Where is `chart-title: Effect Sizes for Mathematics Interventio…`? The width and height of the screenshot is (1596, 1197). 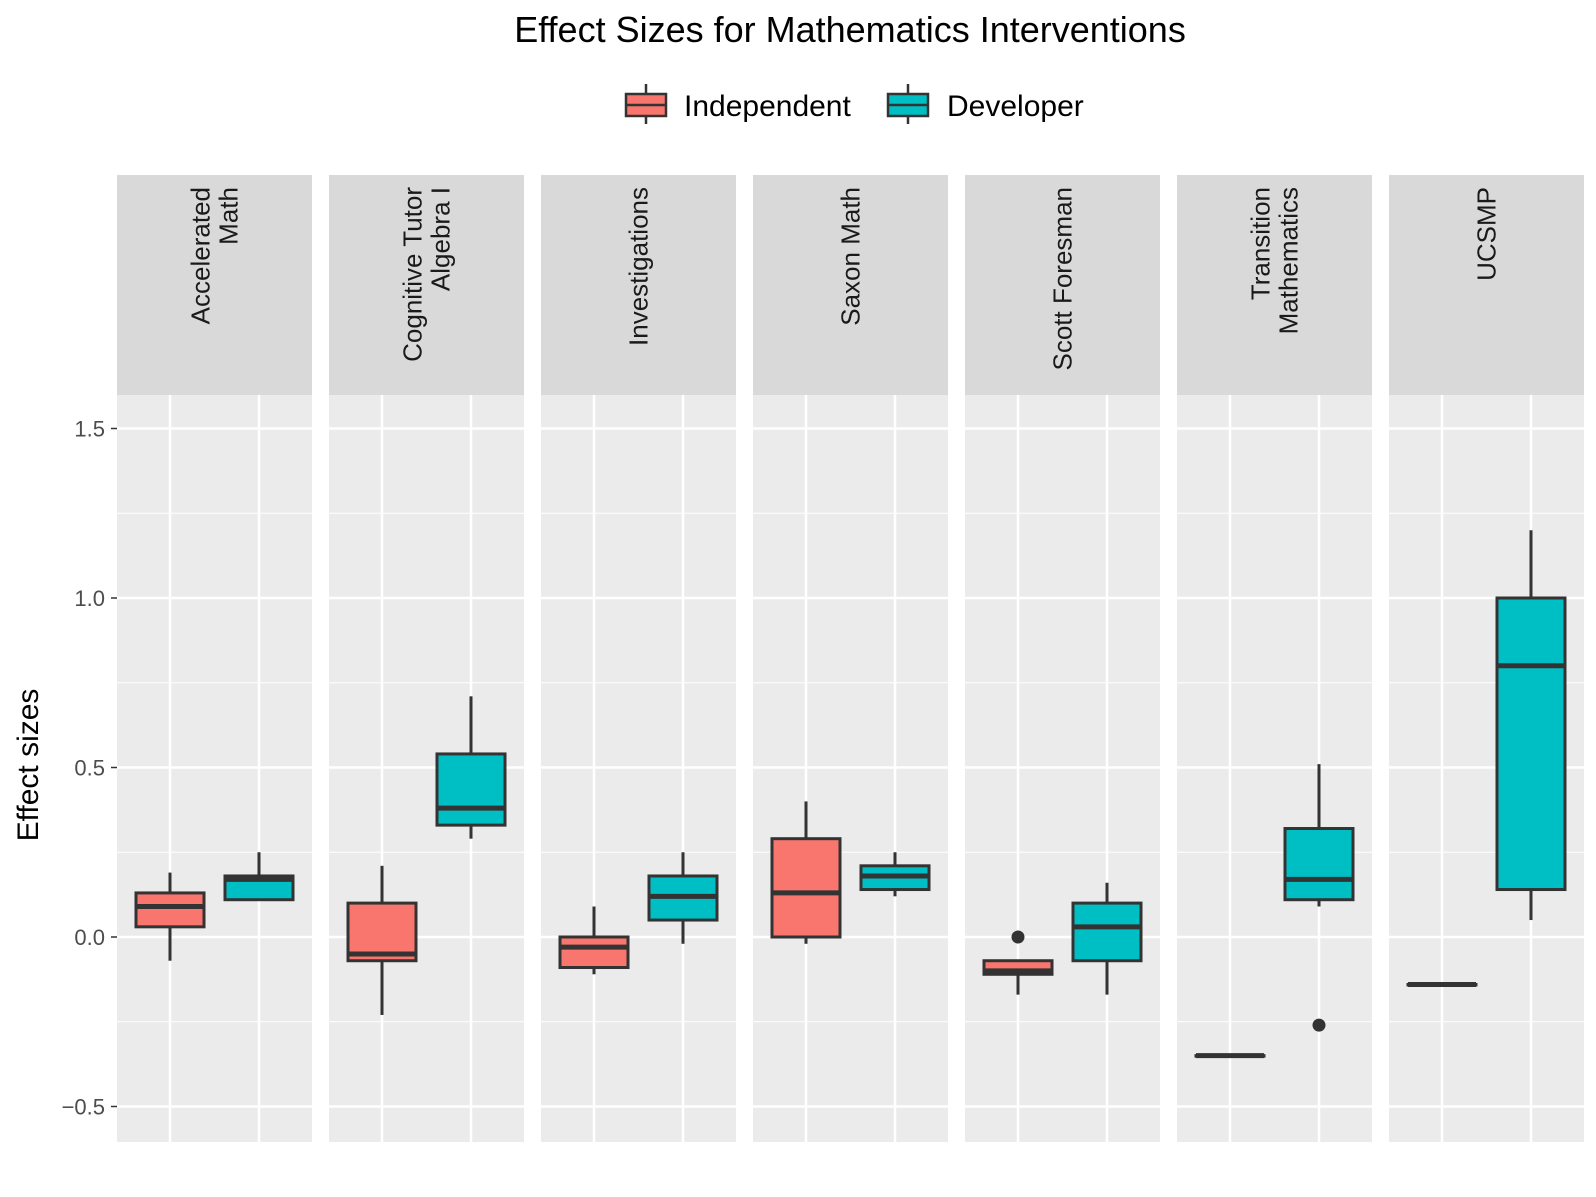 chart-title: Effect Sizes for Mathematics Interventio… is located at coordinates (850, 29).